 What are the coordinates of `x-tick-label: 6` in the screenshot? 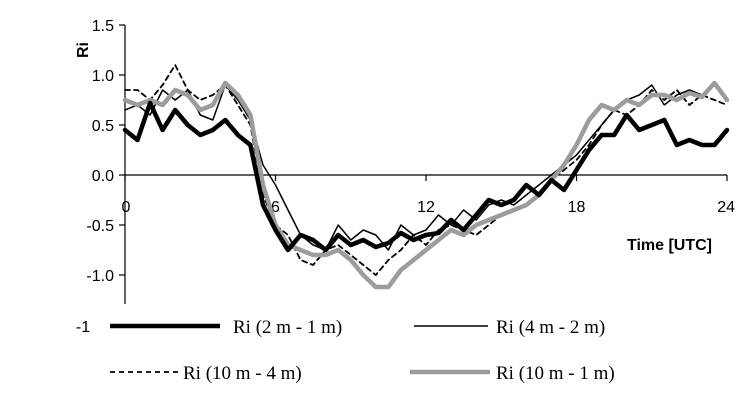 It's located at (275, 207).